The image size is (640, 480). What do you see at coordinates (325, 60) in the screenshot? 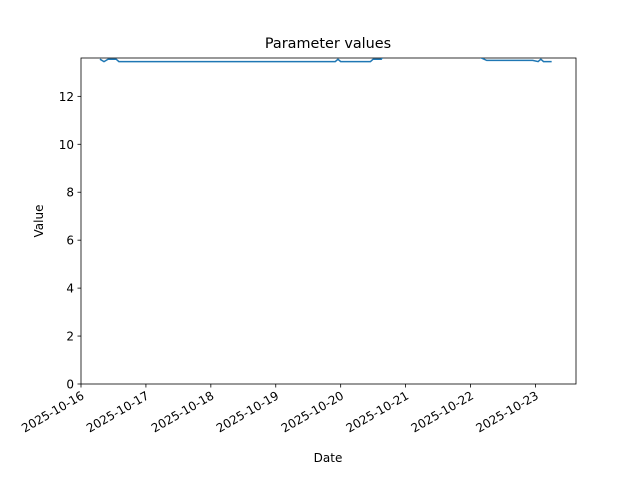
I see `data-line` at bounding box center [325, 60].